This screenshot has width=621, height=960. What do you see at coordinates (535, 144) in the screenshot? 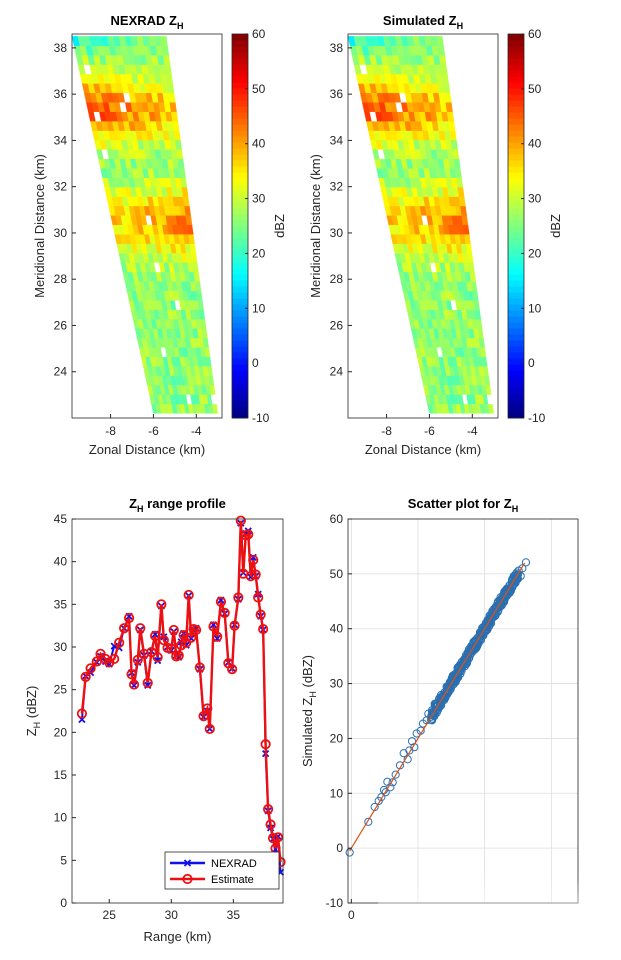
I see `colorbar-tick-label: 40` at bounding box center [535, 144].